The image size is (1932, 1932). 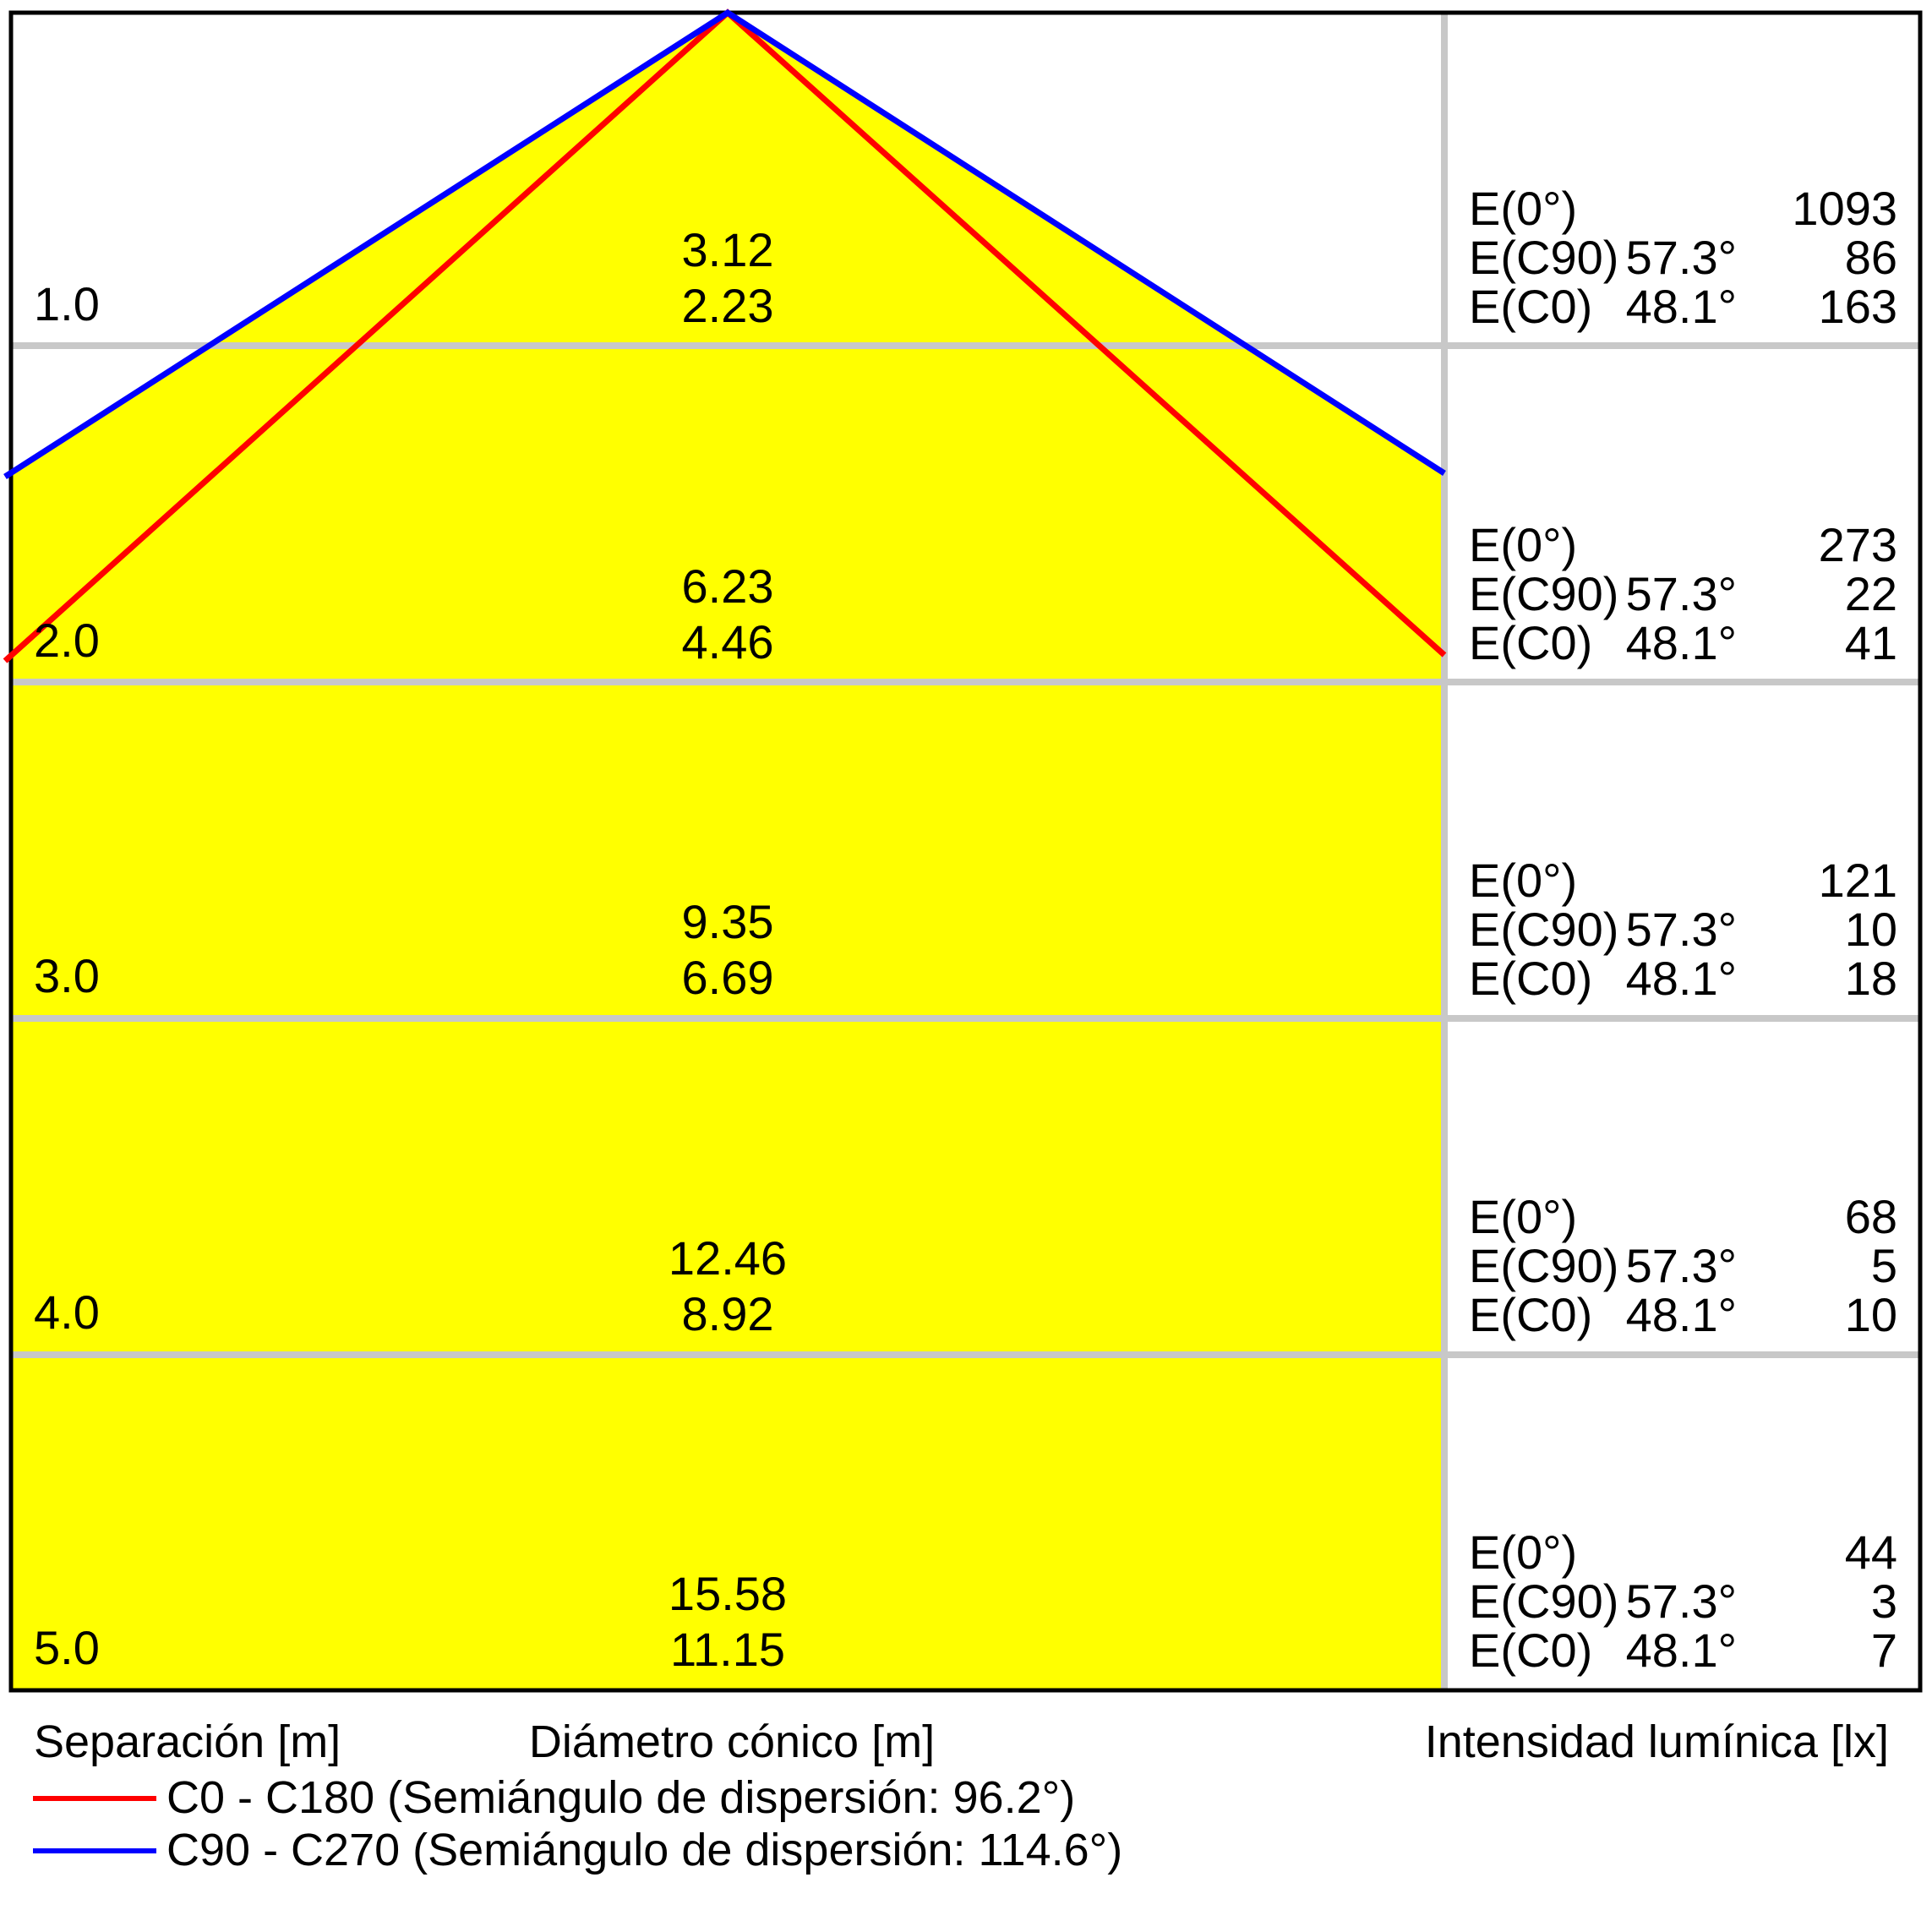 I want to click on illuminance-table: E(0°) 273 E(C90) 57.3° 22 E(C0) 48.1° 41, so click(x=1683, y=594).